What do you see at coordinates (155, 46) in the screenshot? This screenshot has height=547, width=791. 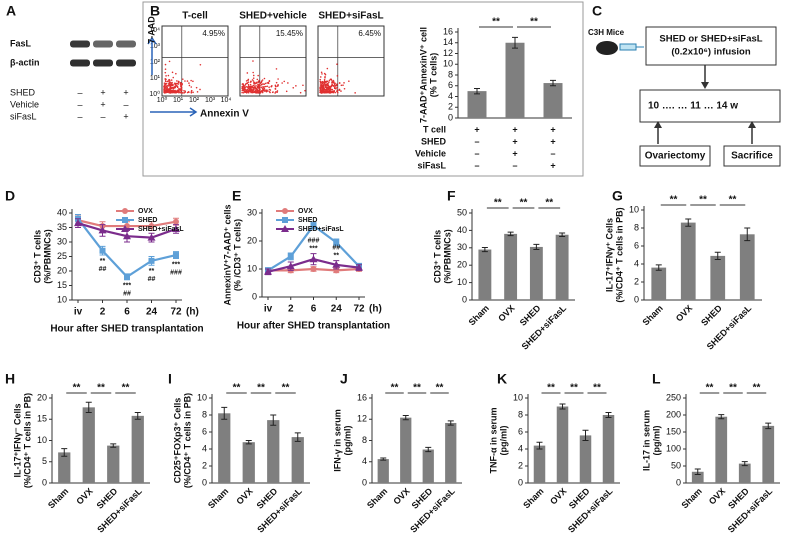 I see `flow-y-tick: 10³` at bounding box center [155, 46].